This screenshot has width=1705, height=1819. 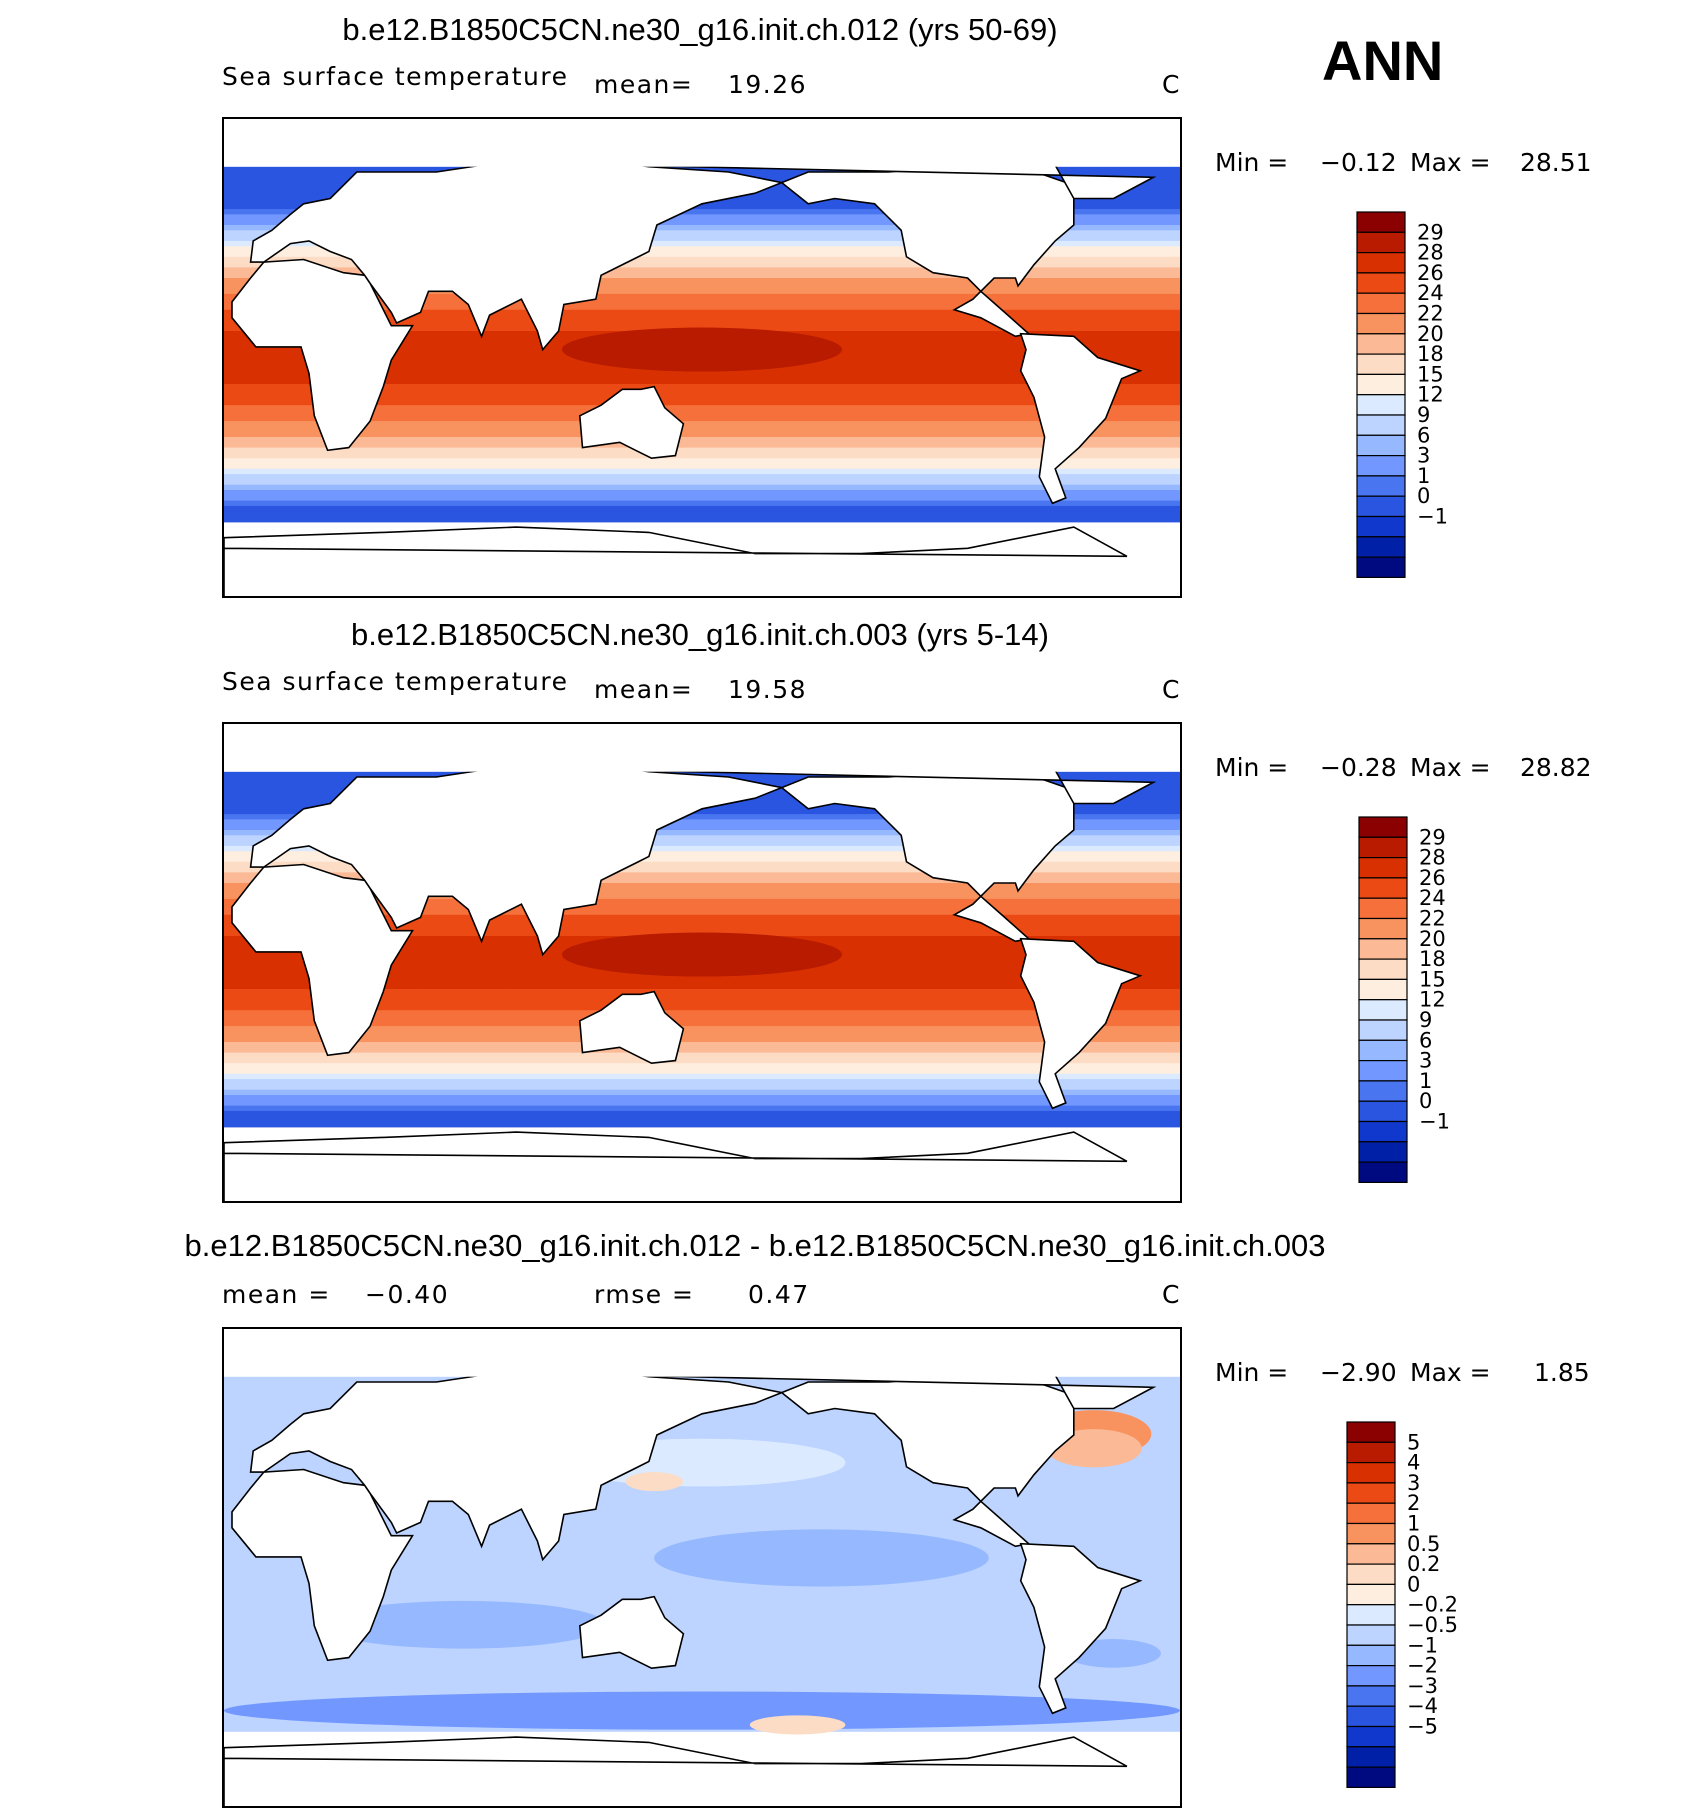 I want to click on colorbar-tick-label: −0.2, so click(x=1432, y=1605).